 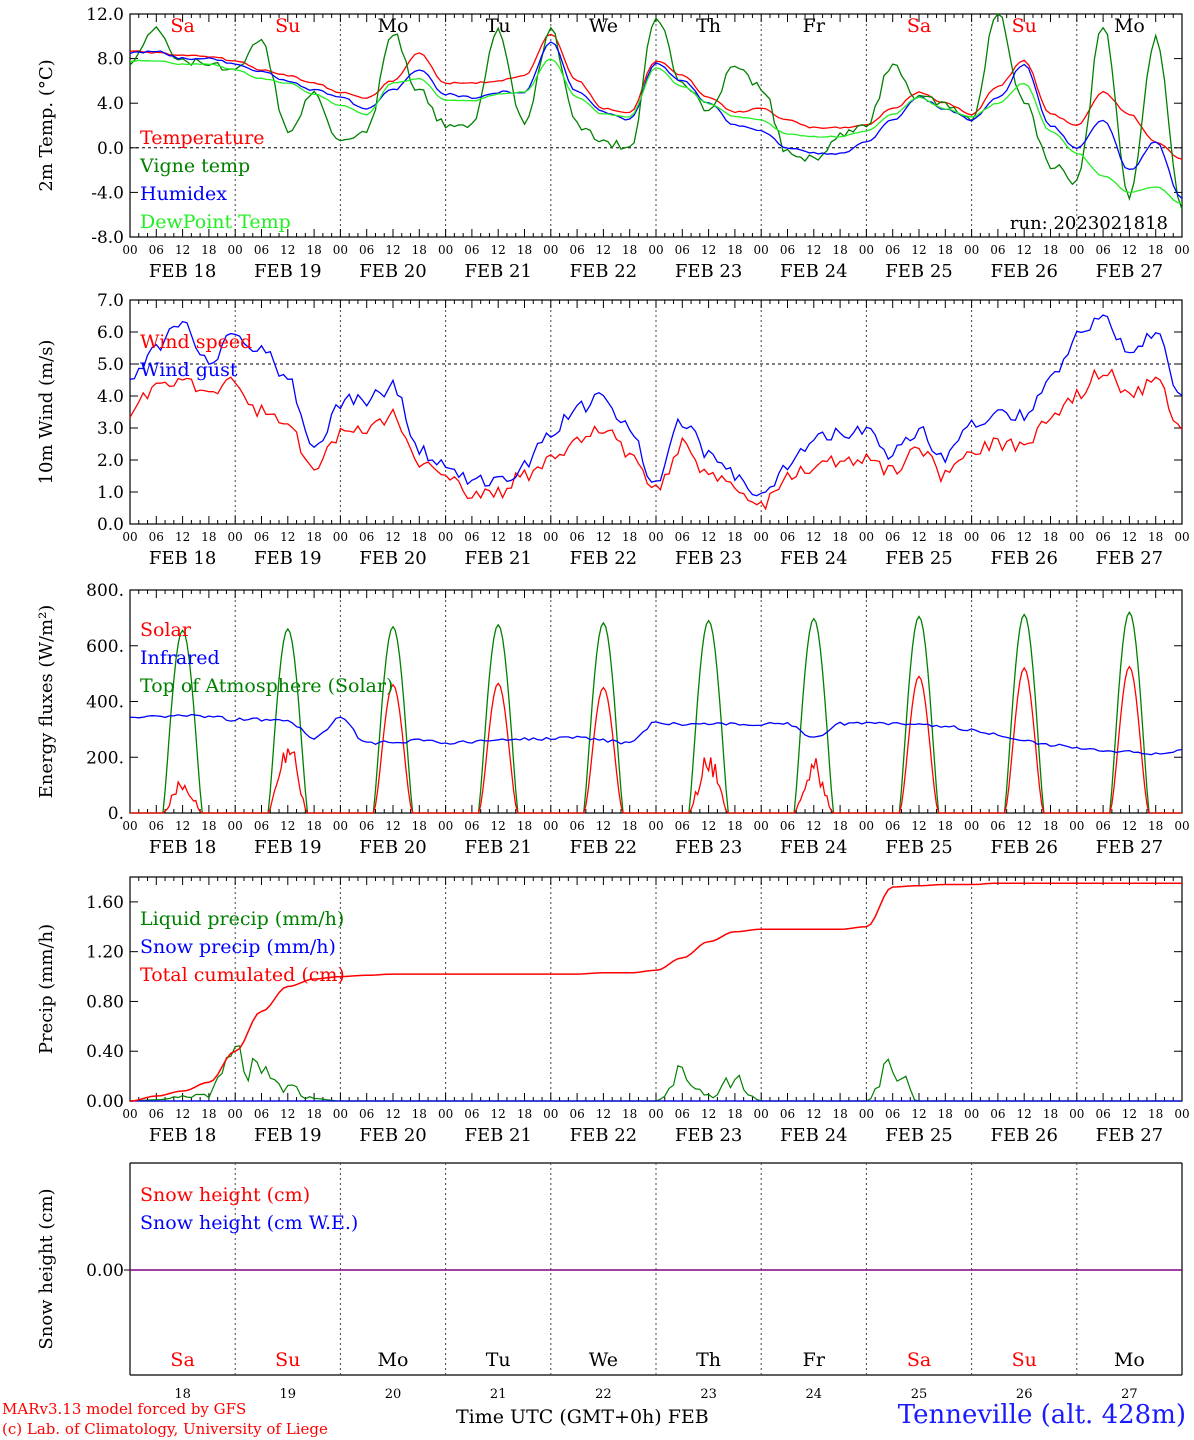 What do you see at coordinates (813, 847) in the screenshot?
I see `date-label: FEB 24` at bounding box center [813, 847].